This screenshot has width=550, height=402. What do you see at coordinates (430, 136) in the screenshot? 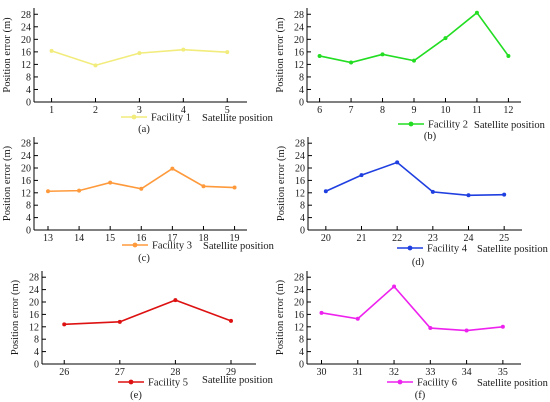
I see `panel-label: (b)` at bounding box center [430, 136].